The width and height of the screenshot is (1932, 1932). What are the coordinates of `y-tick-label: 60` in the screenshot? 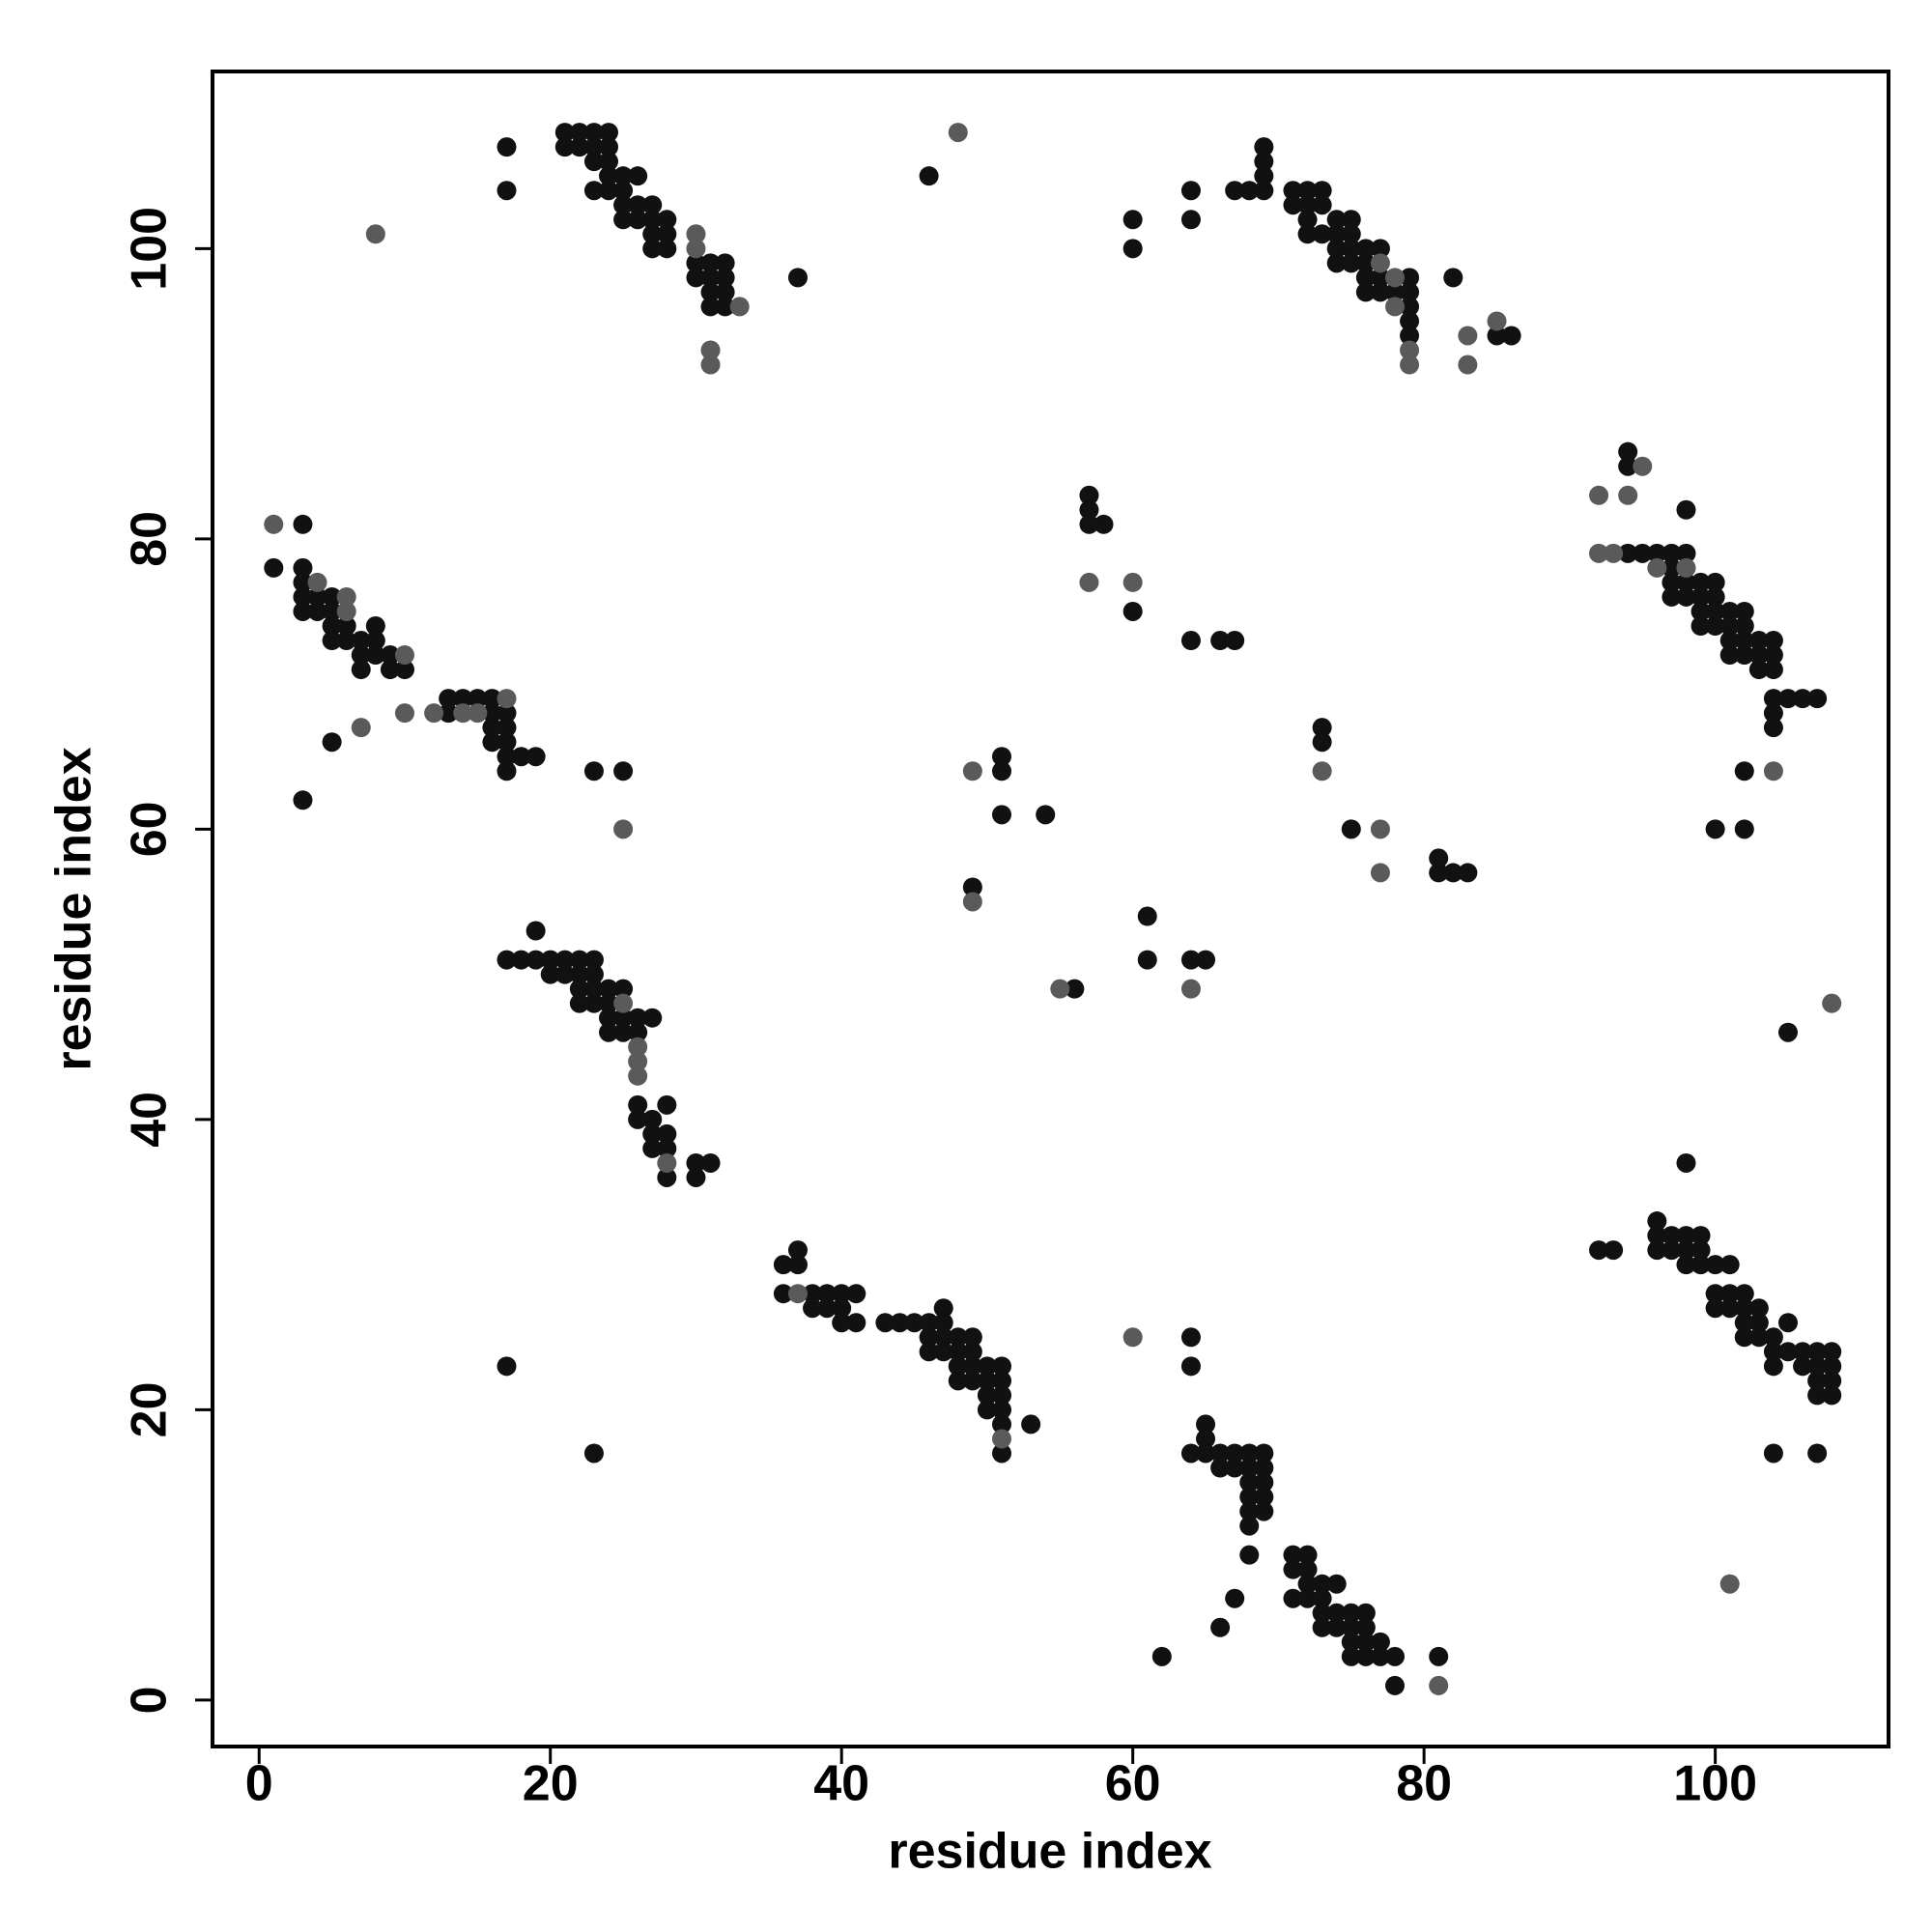 It's located at (150, 829).